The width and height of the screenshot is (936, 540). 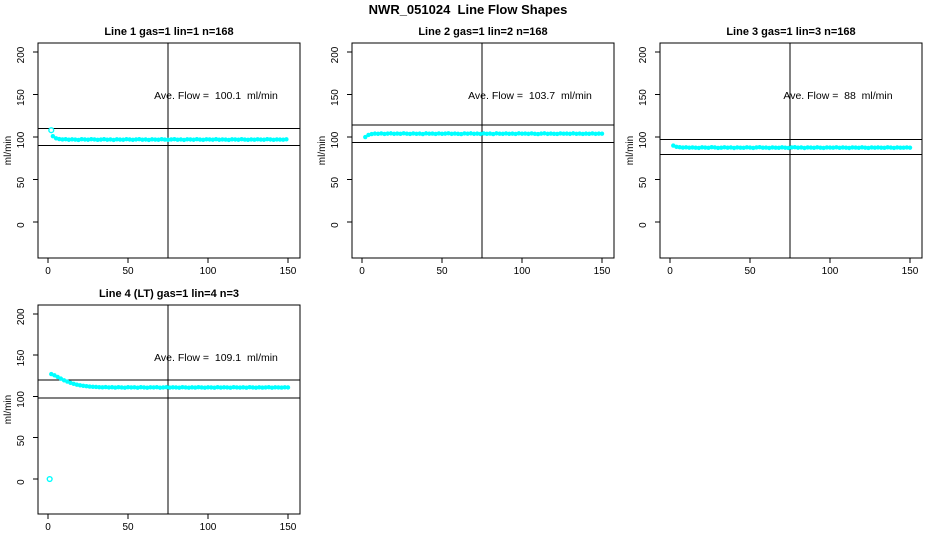 What do you see at coordinates (48, 527) in the screenshot?
I see `x-tick-label: 0` at bounding box center [48, 527].